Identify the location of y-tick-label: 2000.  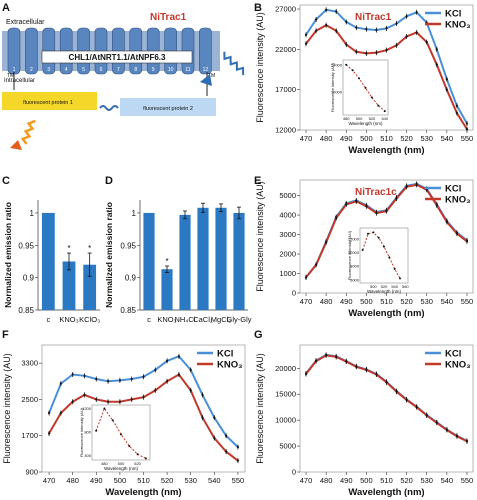
(287, 254).